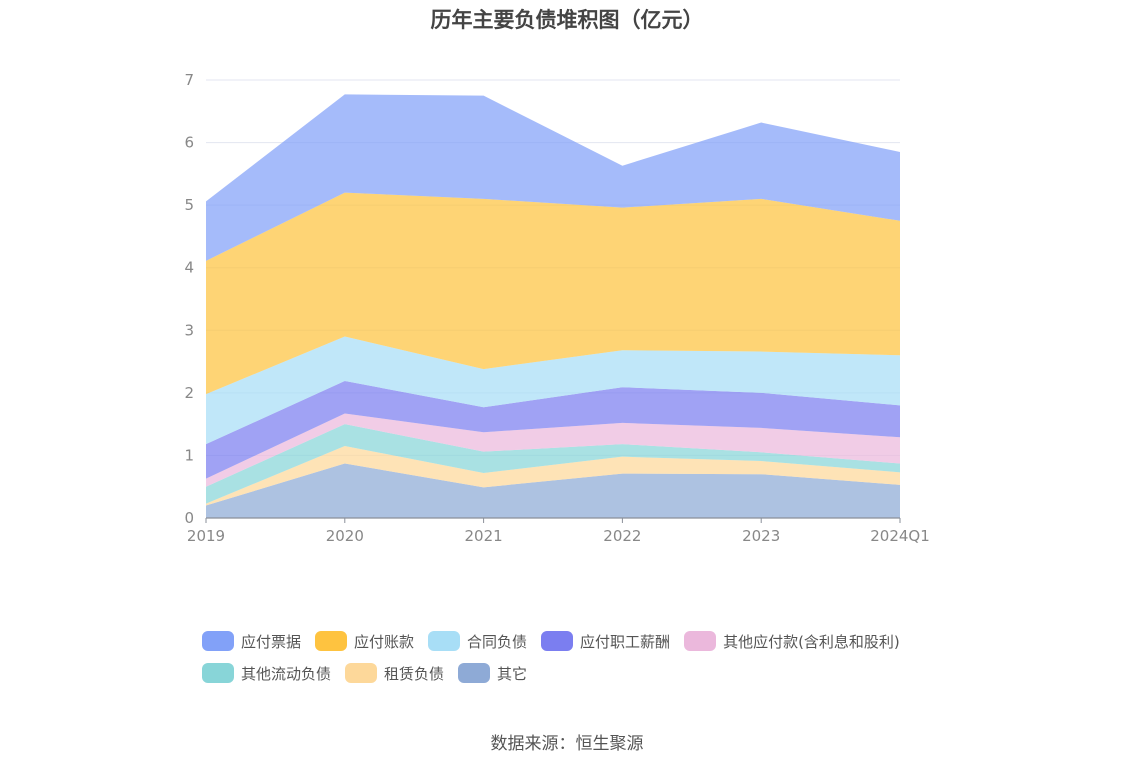 This screenshot has width=1134, height=766. Describe the element at coordinates (625, 641) in the screenshot. I see `legend-label: 应付职工薪酬` at that location.